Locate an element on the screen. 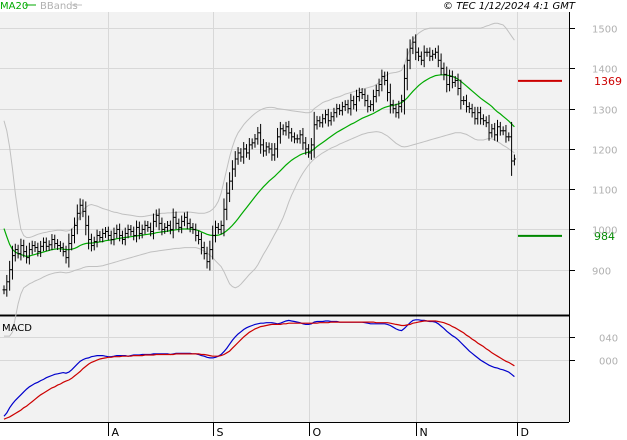 This screenshot has height=440, width=627. month-label: S is located at coordinates (220, 432).